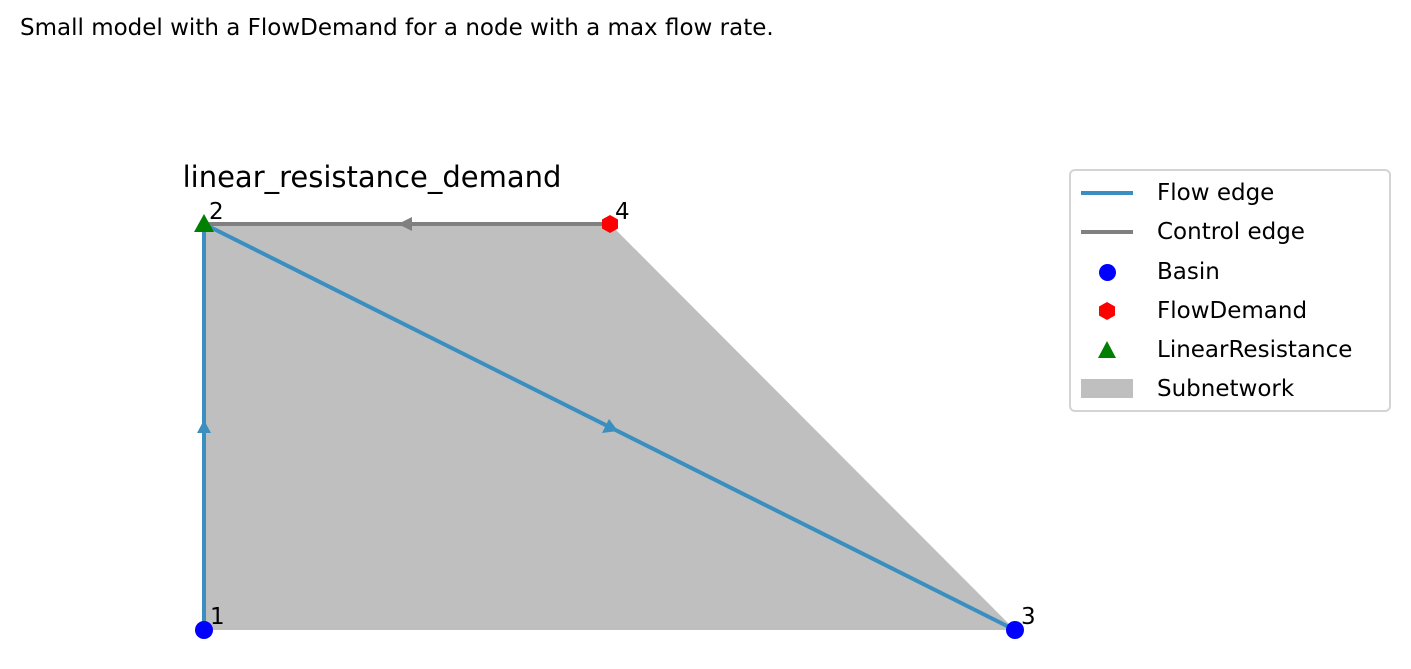 The image size is (1411, 669). What do you see at coordinates (1216, 193) in the screenshot?
I see `legend-label: Flow edge` at bounding box center [1216, 193].